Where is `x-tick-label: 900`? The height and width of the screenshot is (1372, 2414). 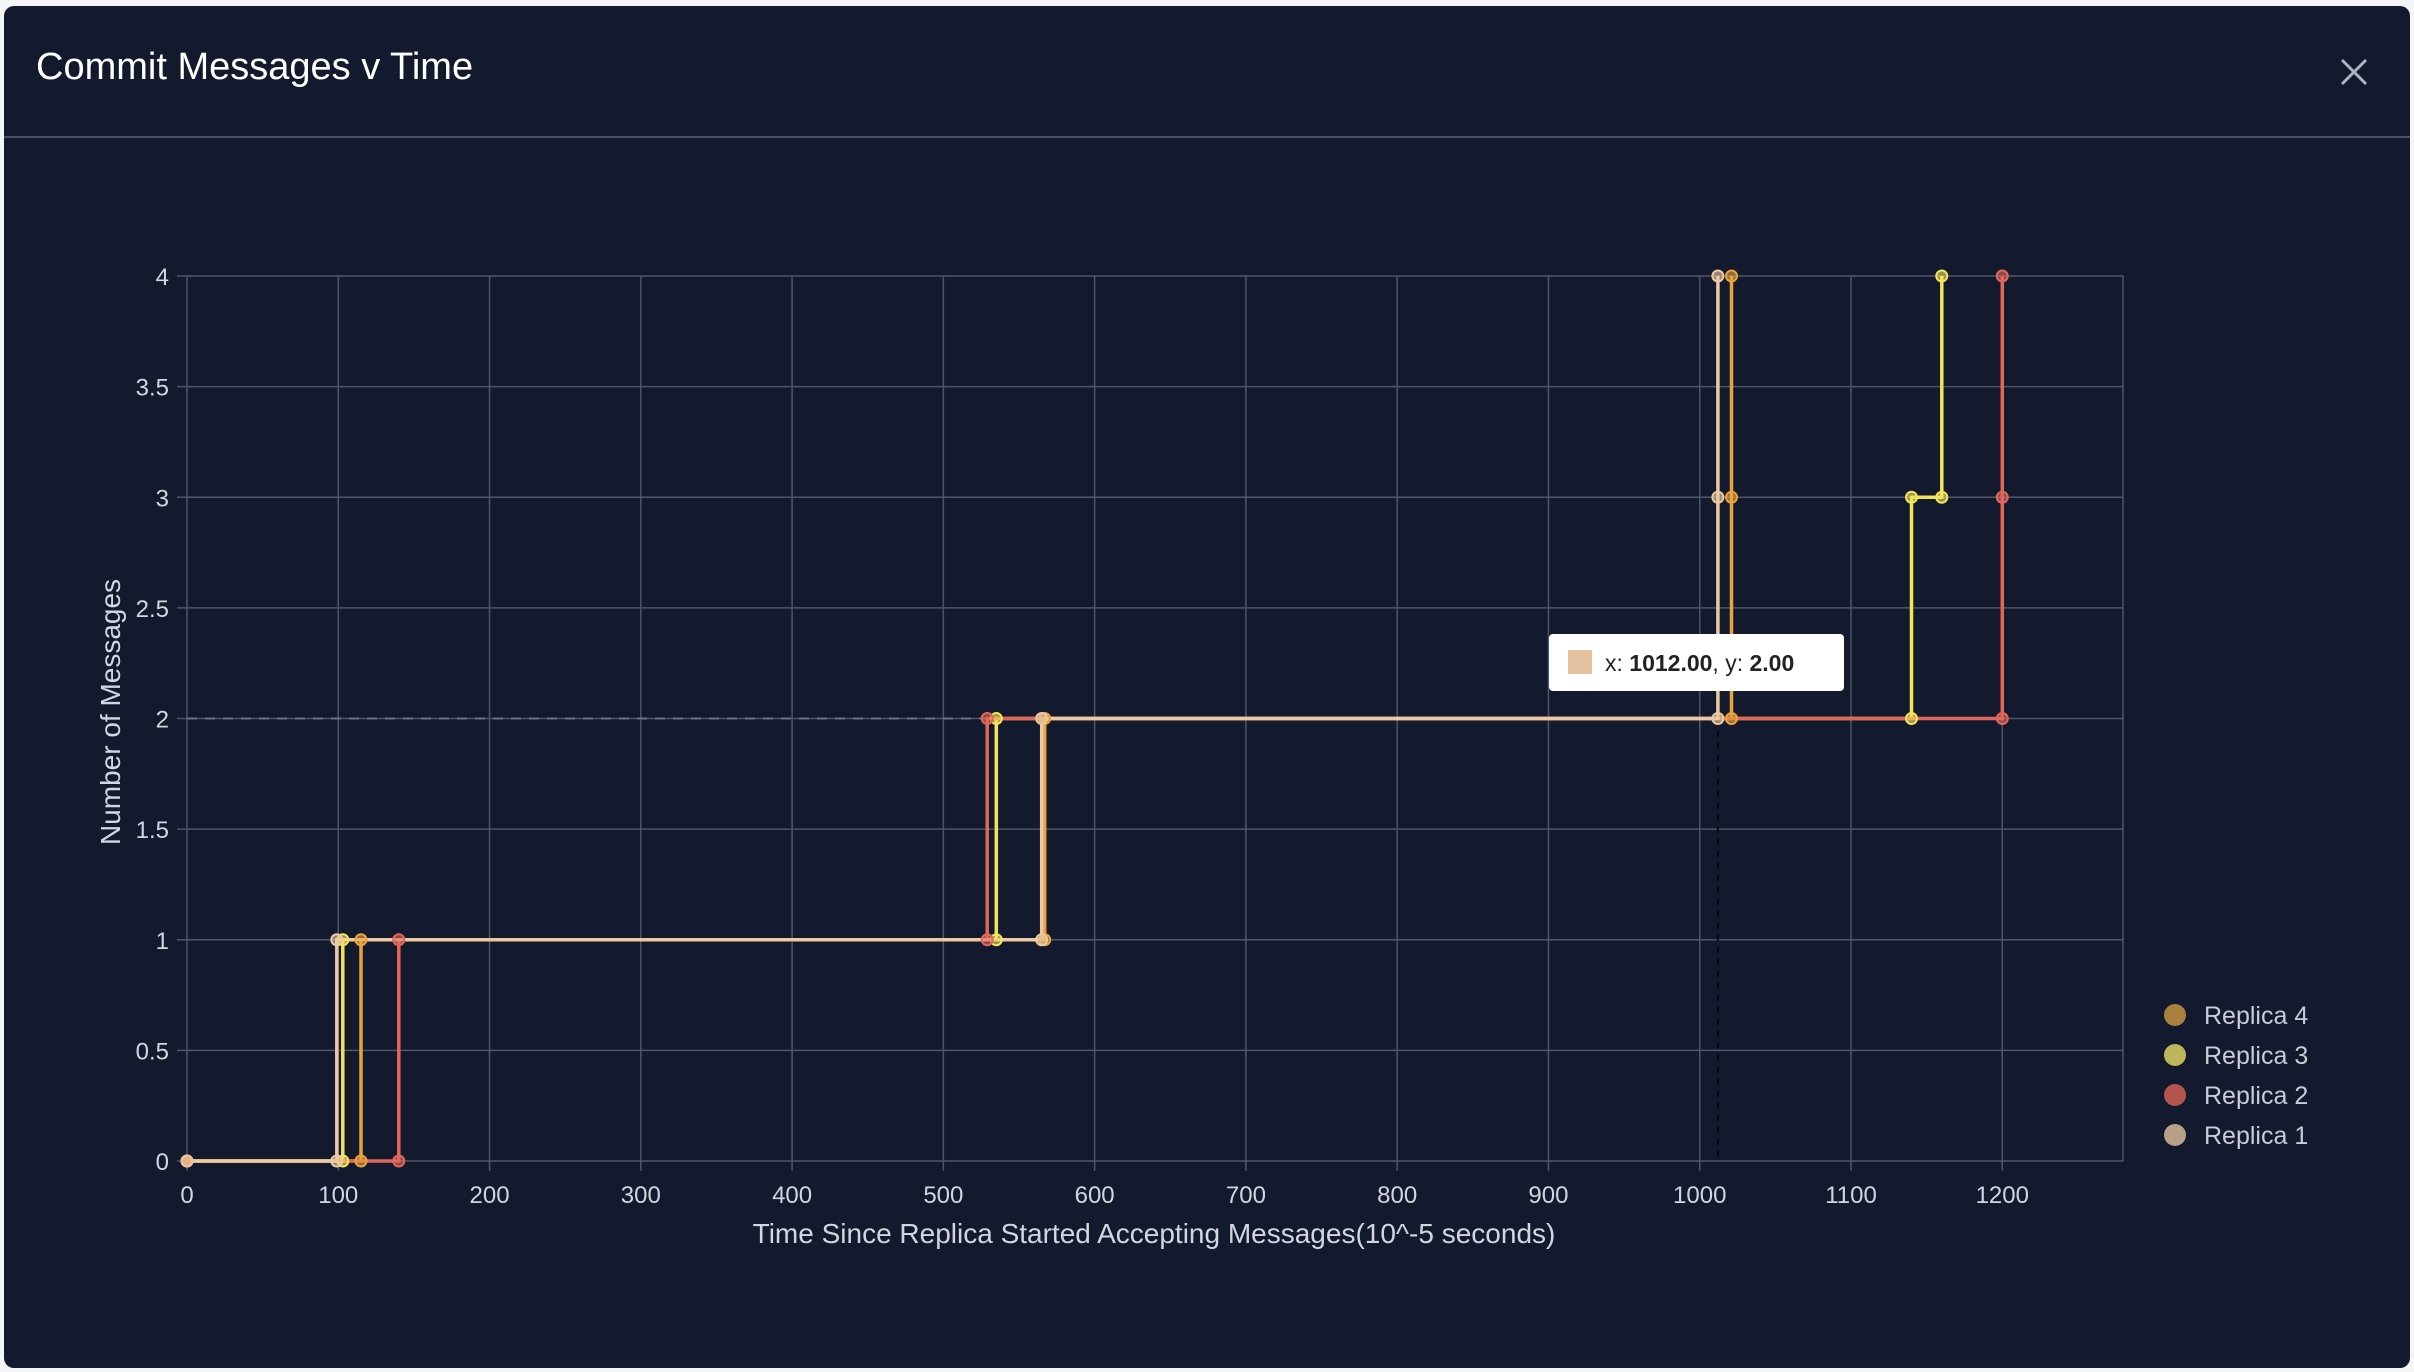
x-tick-label: 900 is located at coordinates (1548, 1195).